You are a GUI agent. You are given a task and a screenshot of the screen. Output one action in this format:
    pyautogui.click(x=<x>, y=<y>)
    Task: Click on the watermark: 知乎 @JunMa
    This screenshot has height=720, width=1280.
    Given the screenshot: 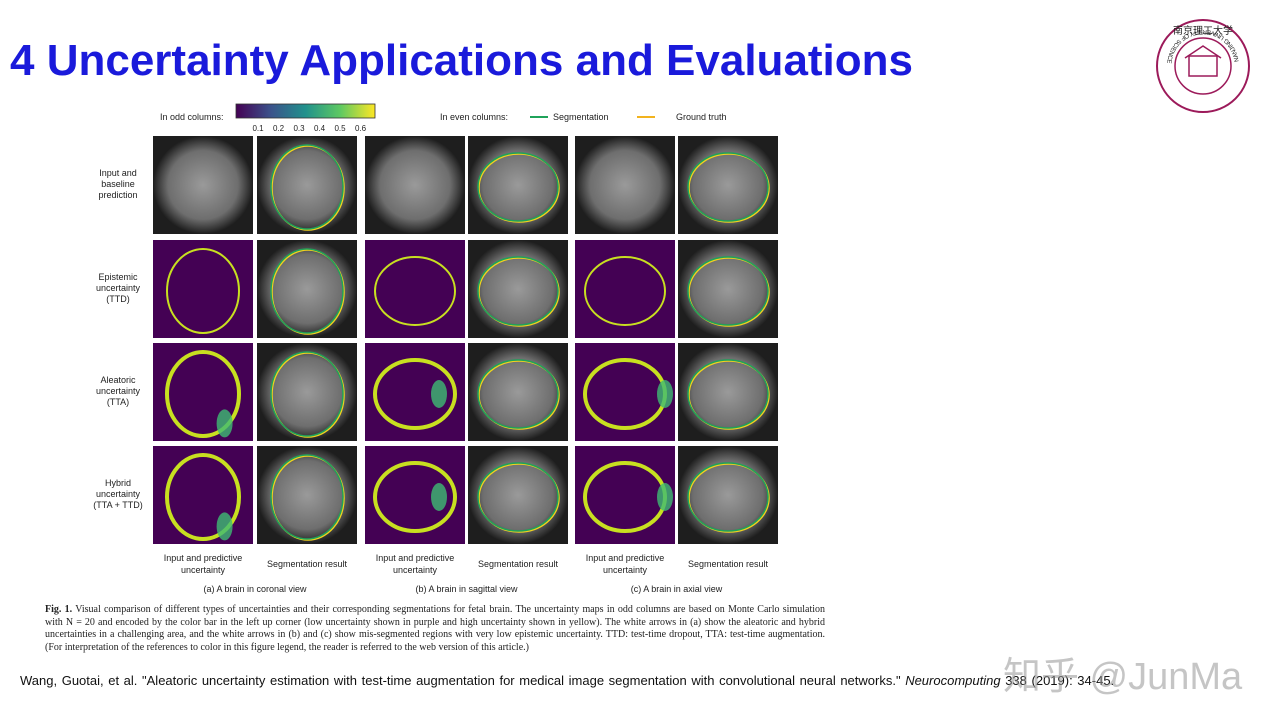 What is the action you would take?
    pyautogui.click(x=1123, y=677)
    